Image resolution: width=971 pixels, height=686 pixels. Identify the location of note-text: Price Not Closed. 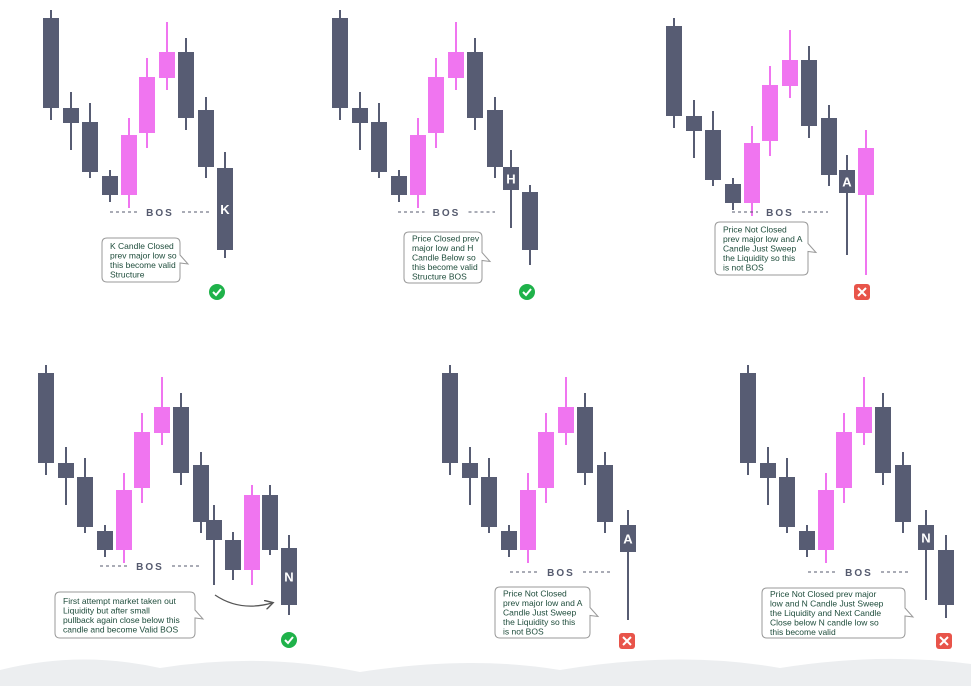
(535, 594).